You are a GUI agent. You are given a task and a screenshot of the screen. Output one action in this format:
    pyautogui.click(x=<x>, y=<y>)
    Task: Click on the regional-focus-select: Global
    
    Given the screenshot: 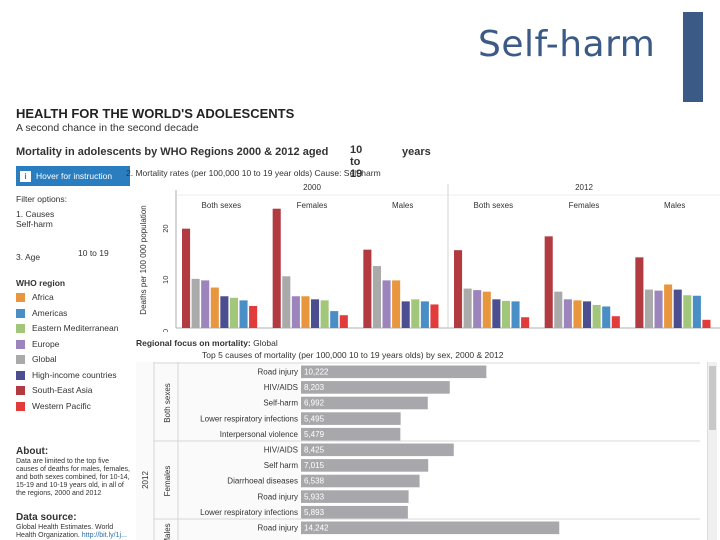 What is the action you would take?
    pyautogui.click(x=265, y=343)
    